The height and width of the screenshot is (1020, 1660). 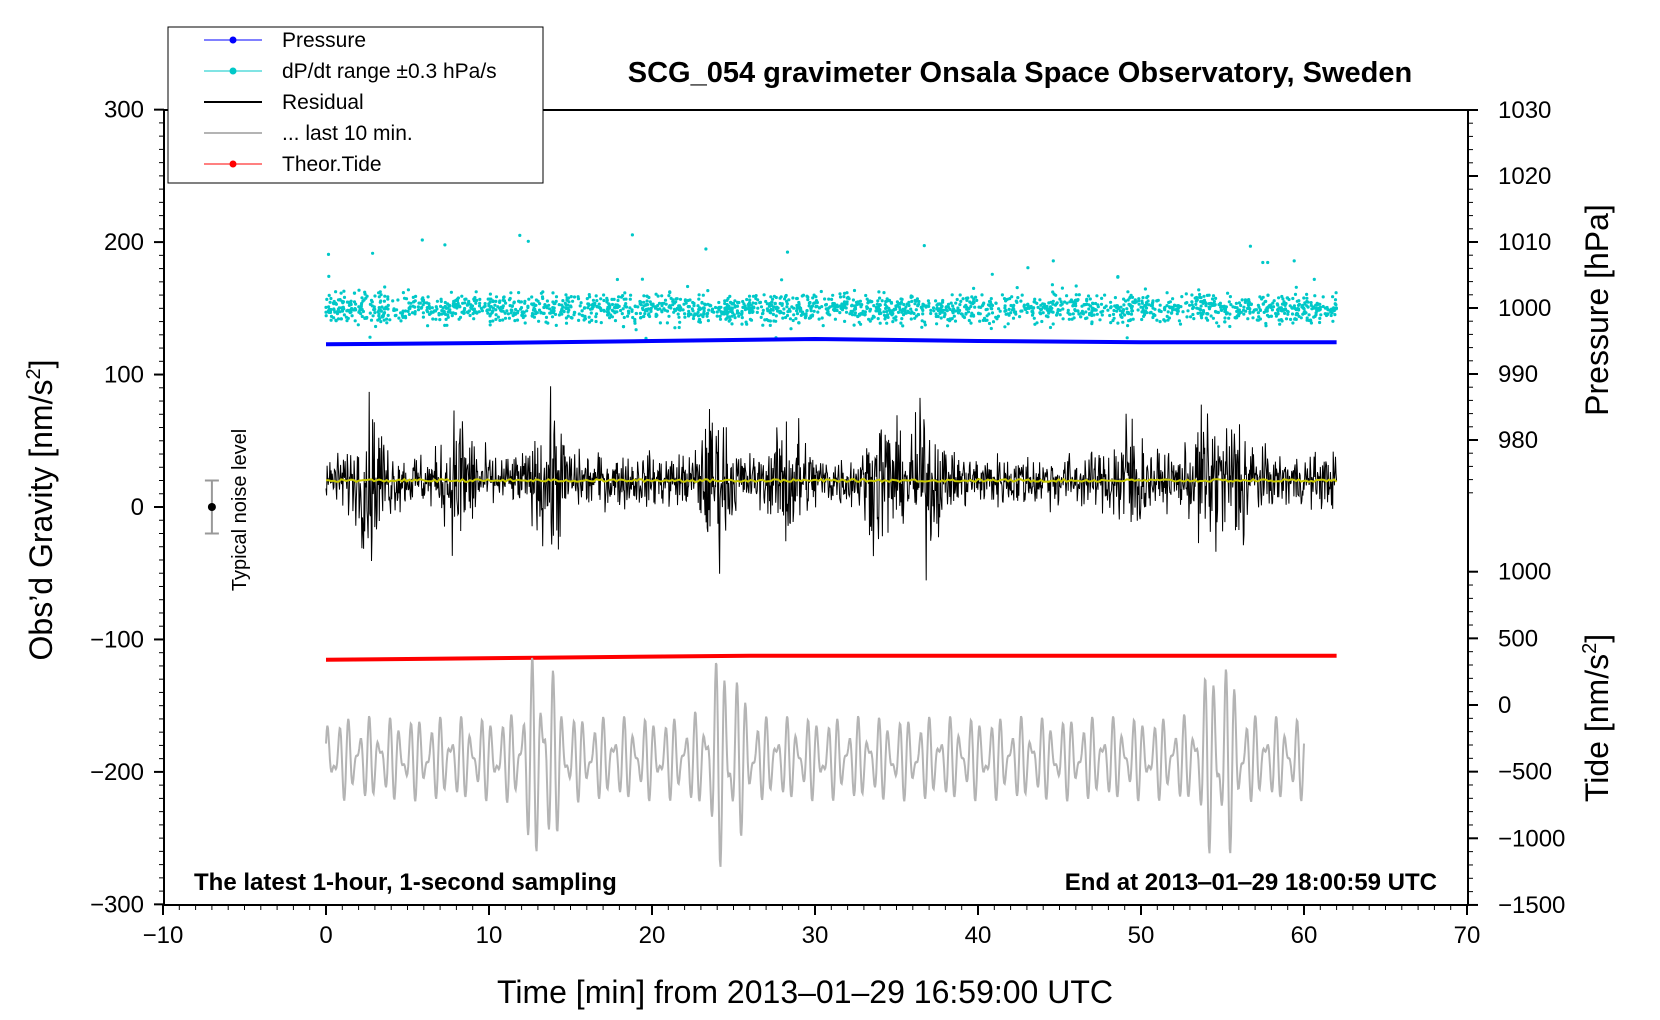 What do you see at coordinates (1504, 705) in the screenshot?
I see `tide-tick-label: 0` at bounding box center [1504, 705].